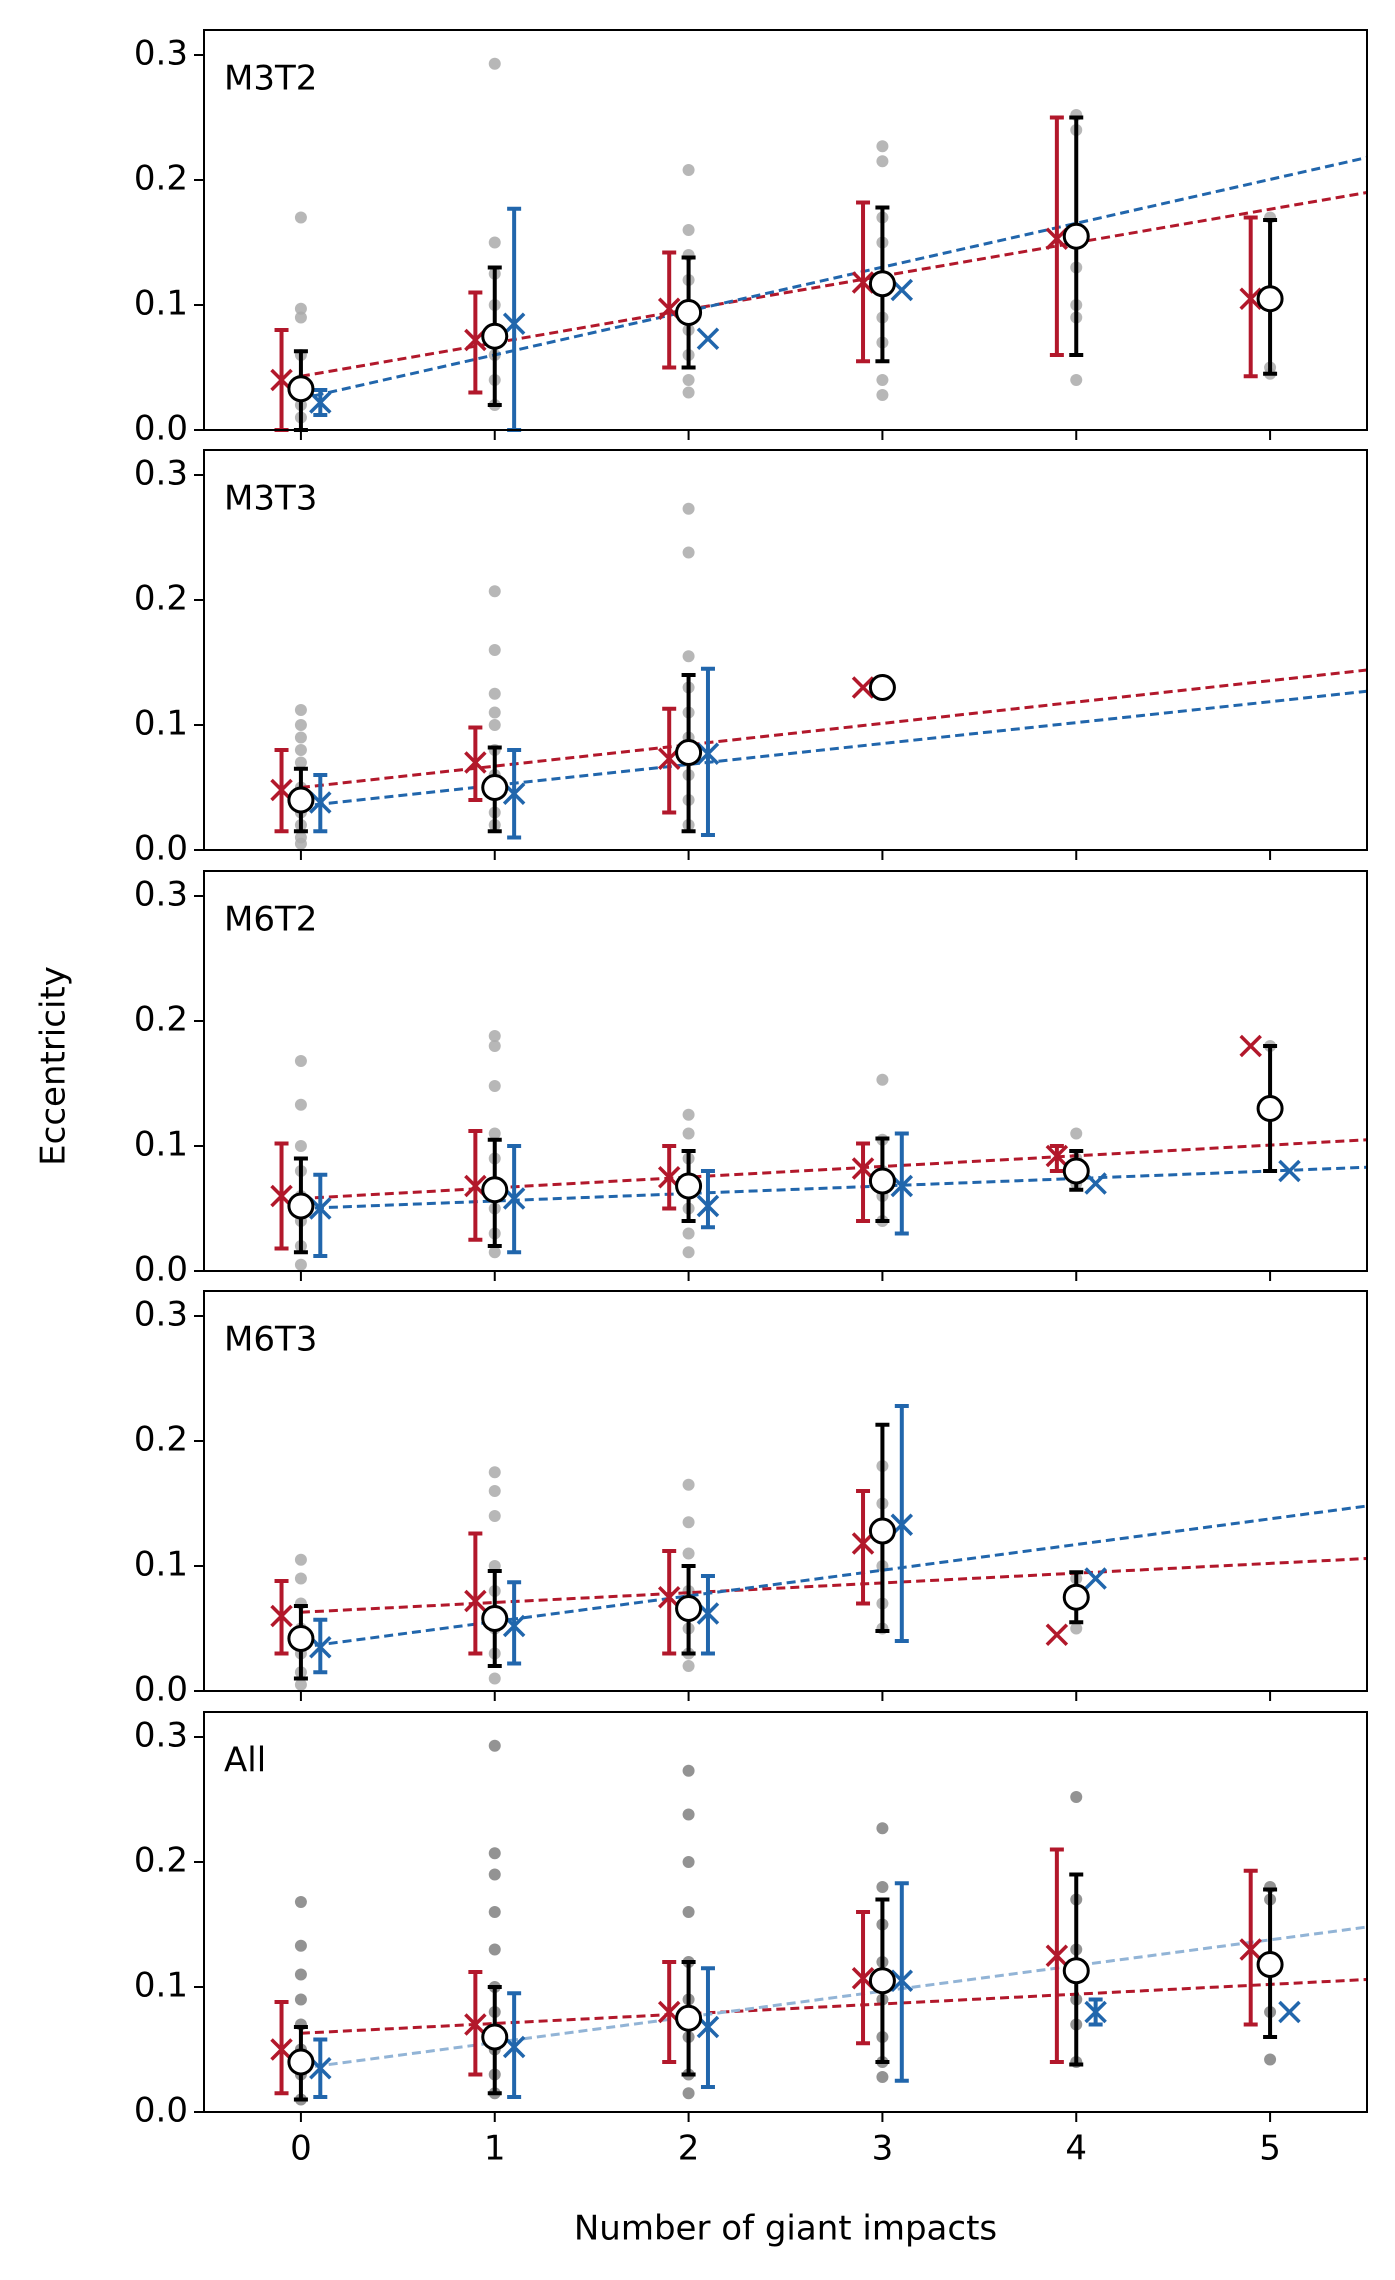 The width and height of the screenshot is (1395, 2280). I want to click on x-tick-label: 1, so click(495, 2149).